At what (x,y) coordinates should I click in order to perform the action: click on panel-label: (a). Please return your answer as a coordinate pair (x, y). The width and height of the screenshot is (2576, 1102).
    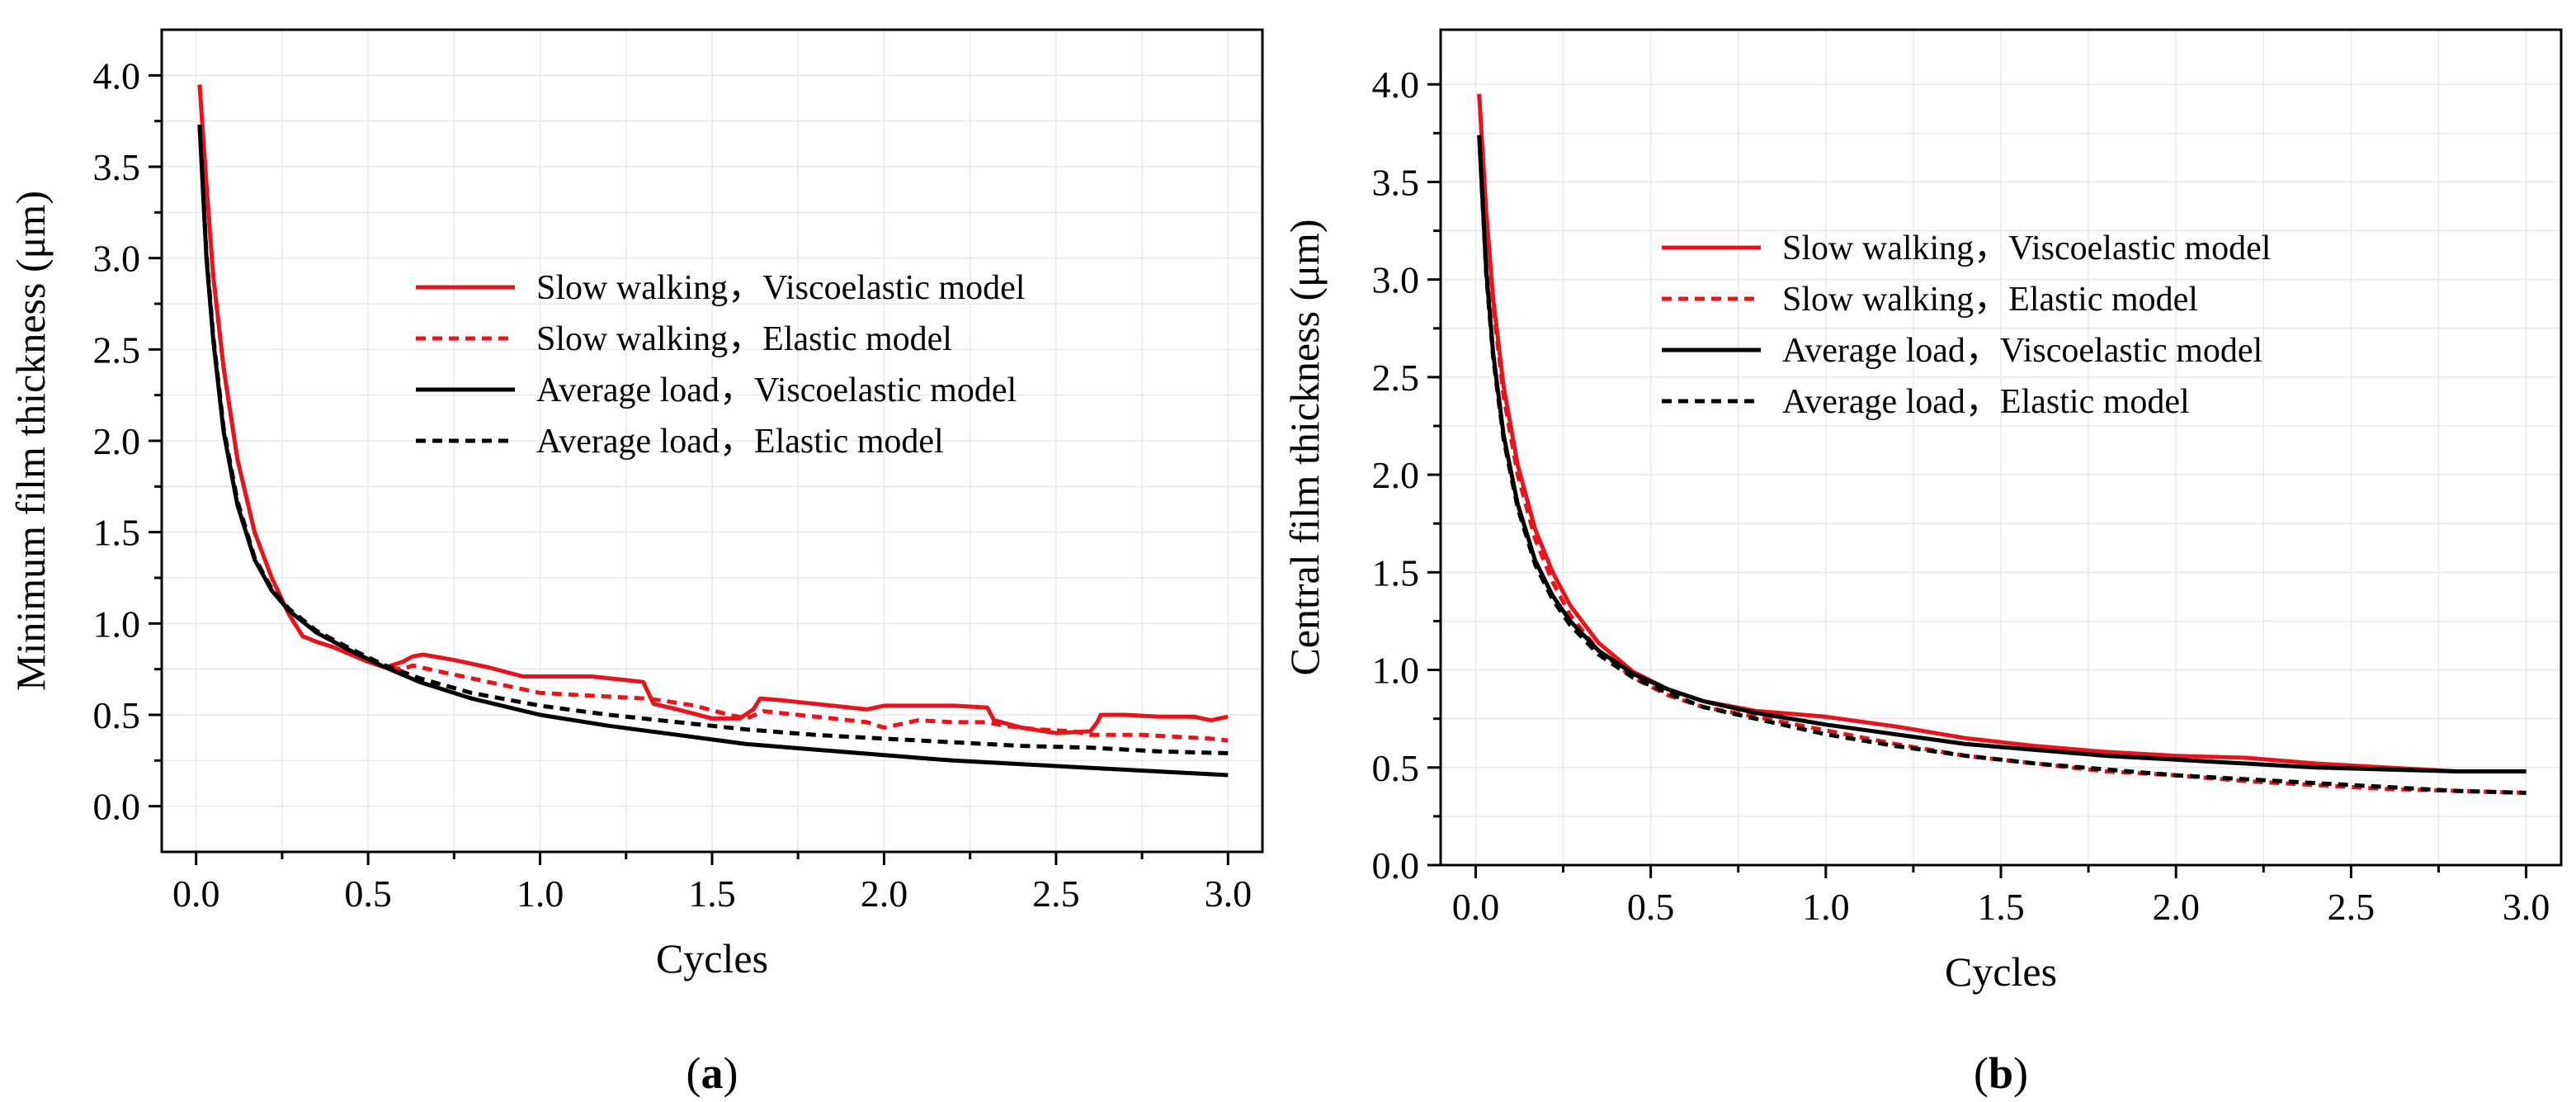
    Looking at the image, I should click on (712, 1073).